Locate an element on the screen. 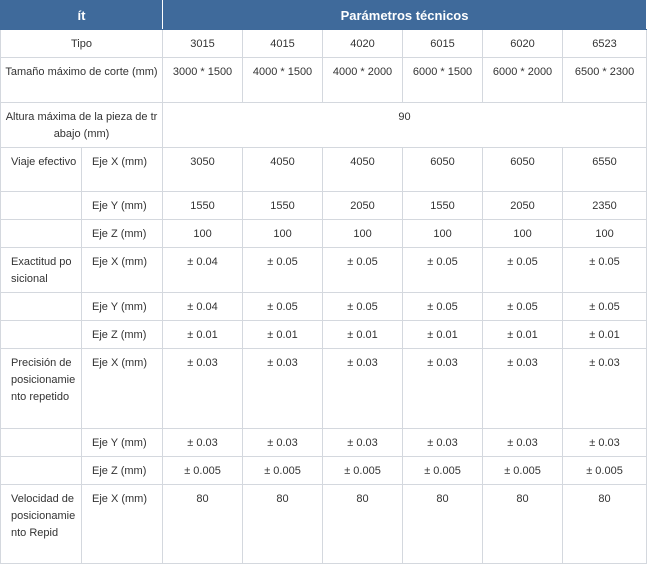 This screenshot has height=564, width=647. cell: 90 is located at coordinates (404, 125).